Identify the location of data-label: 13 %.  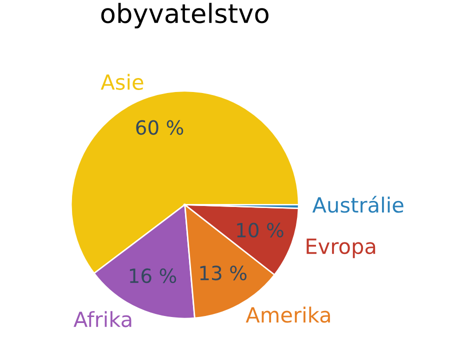
(223, 273).